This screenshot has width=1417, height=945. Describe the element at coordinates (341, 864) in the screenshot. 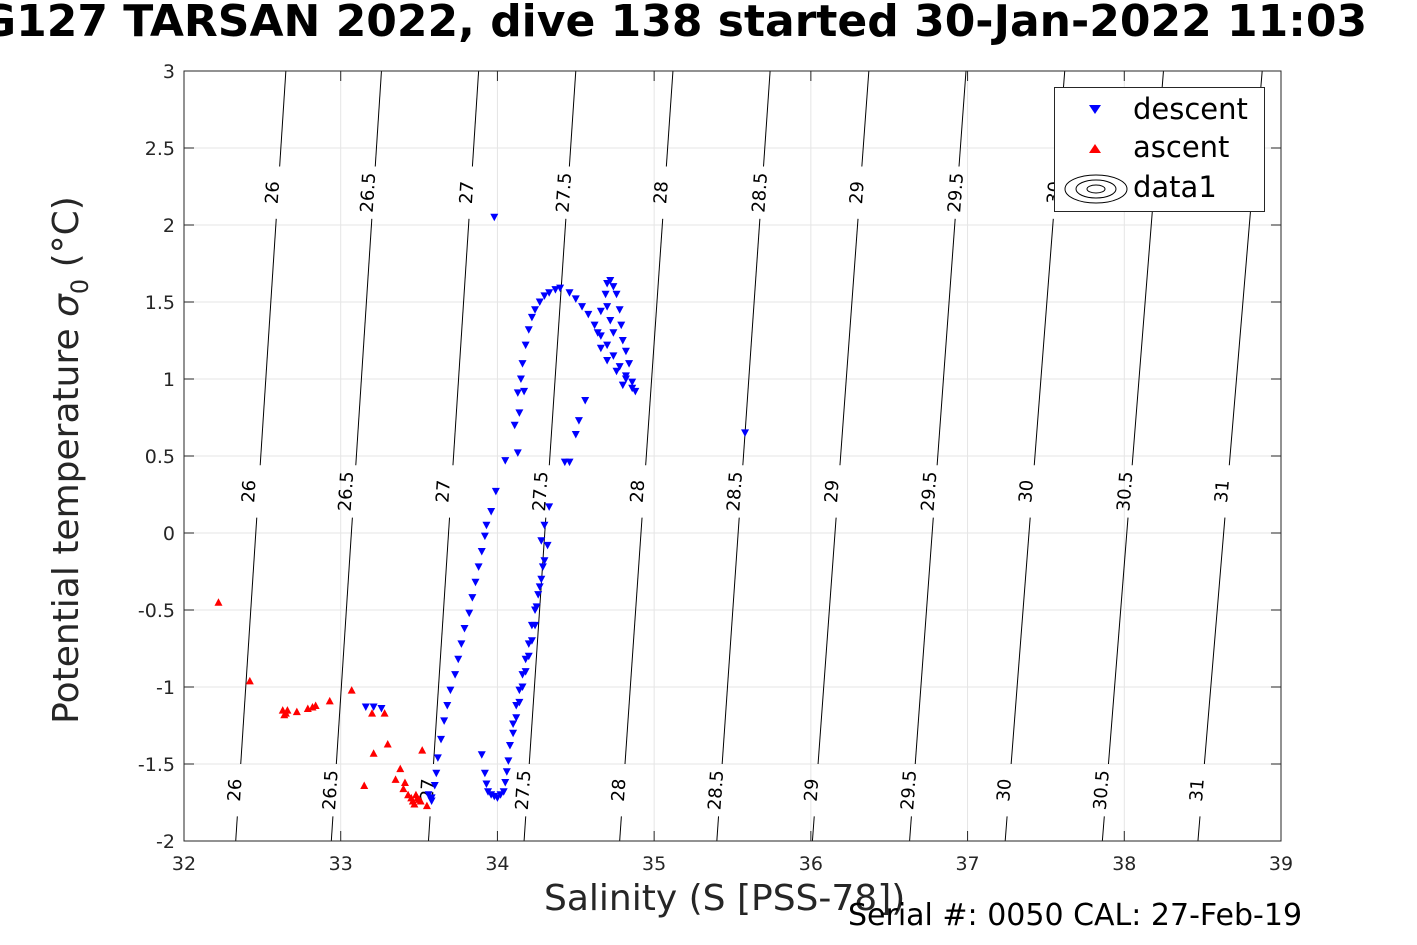

I see `x-tick-label: 33` at that location.